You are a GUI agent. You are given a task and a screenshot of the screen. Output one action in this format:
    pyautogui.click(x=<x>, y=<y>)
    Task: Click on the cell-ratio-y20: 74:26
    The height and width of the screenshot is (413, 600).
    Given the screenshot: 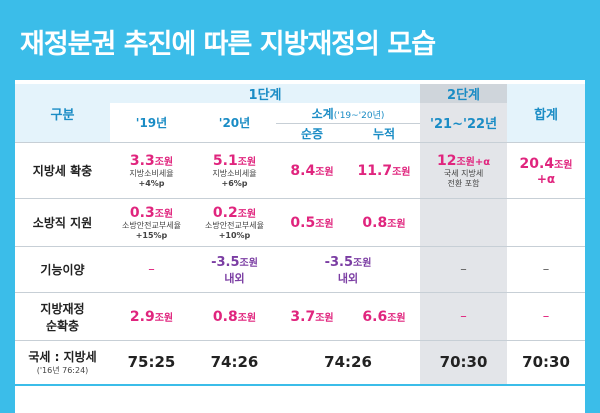 What is the action you would take?
    pyautogui.click(x=234, y=363)
    